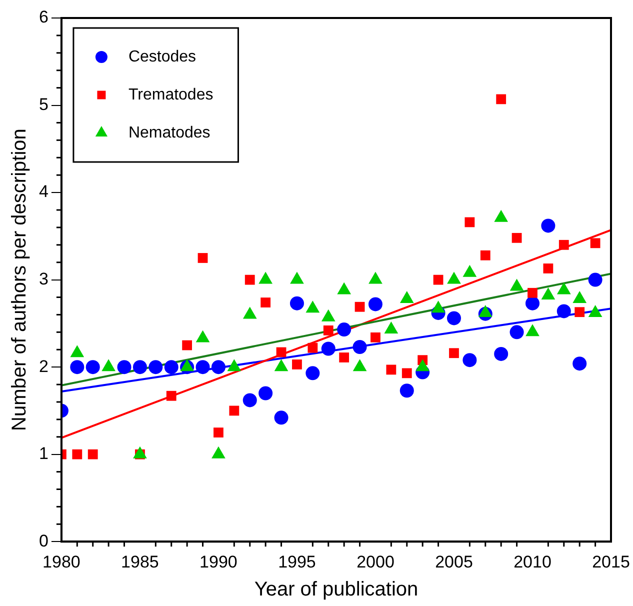  What do you see at coordinates (43, 17) in the screenshot?
I see `y-tick-label: 6` at bounding box center [43, 17].